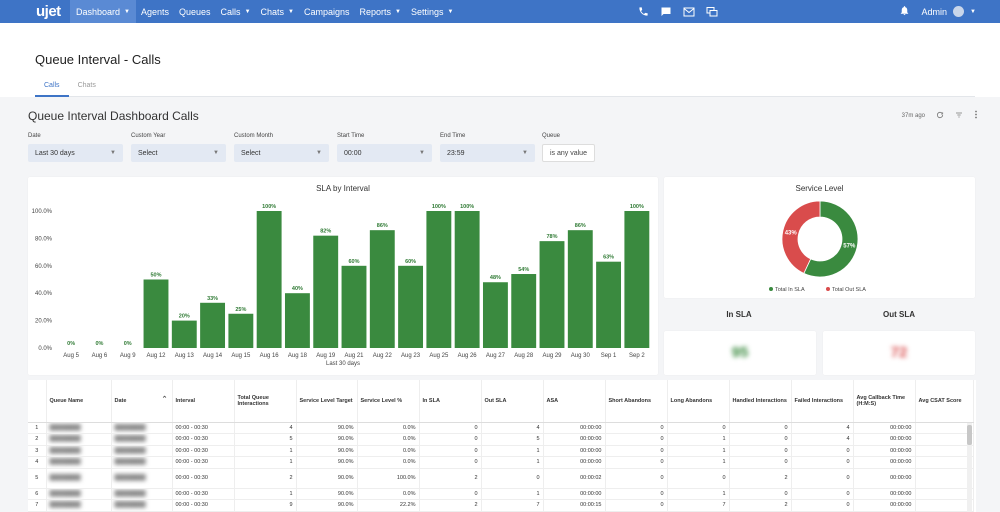 This screenshot has width=1000, height=512. Describe the element at coordinates (574, 401) in the screenshot. I see `column-header: ASA` at that location.